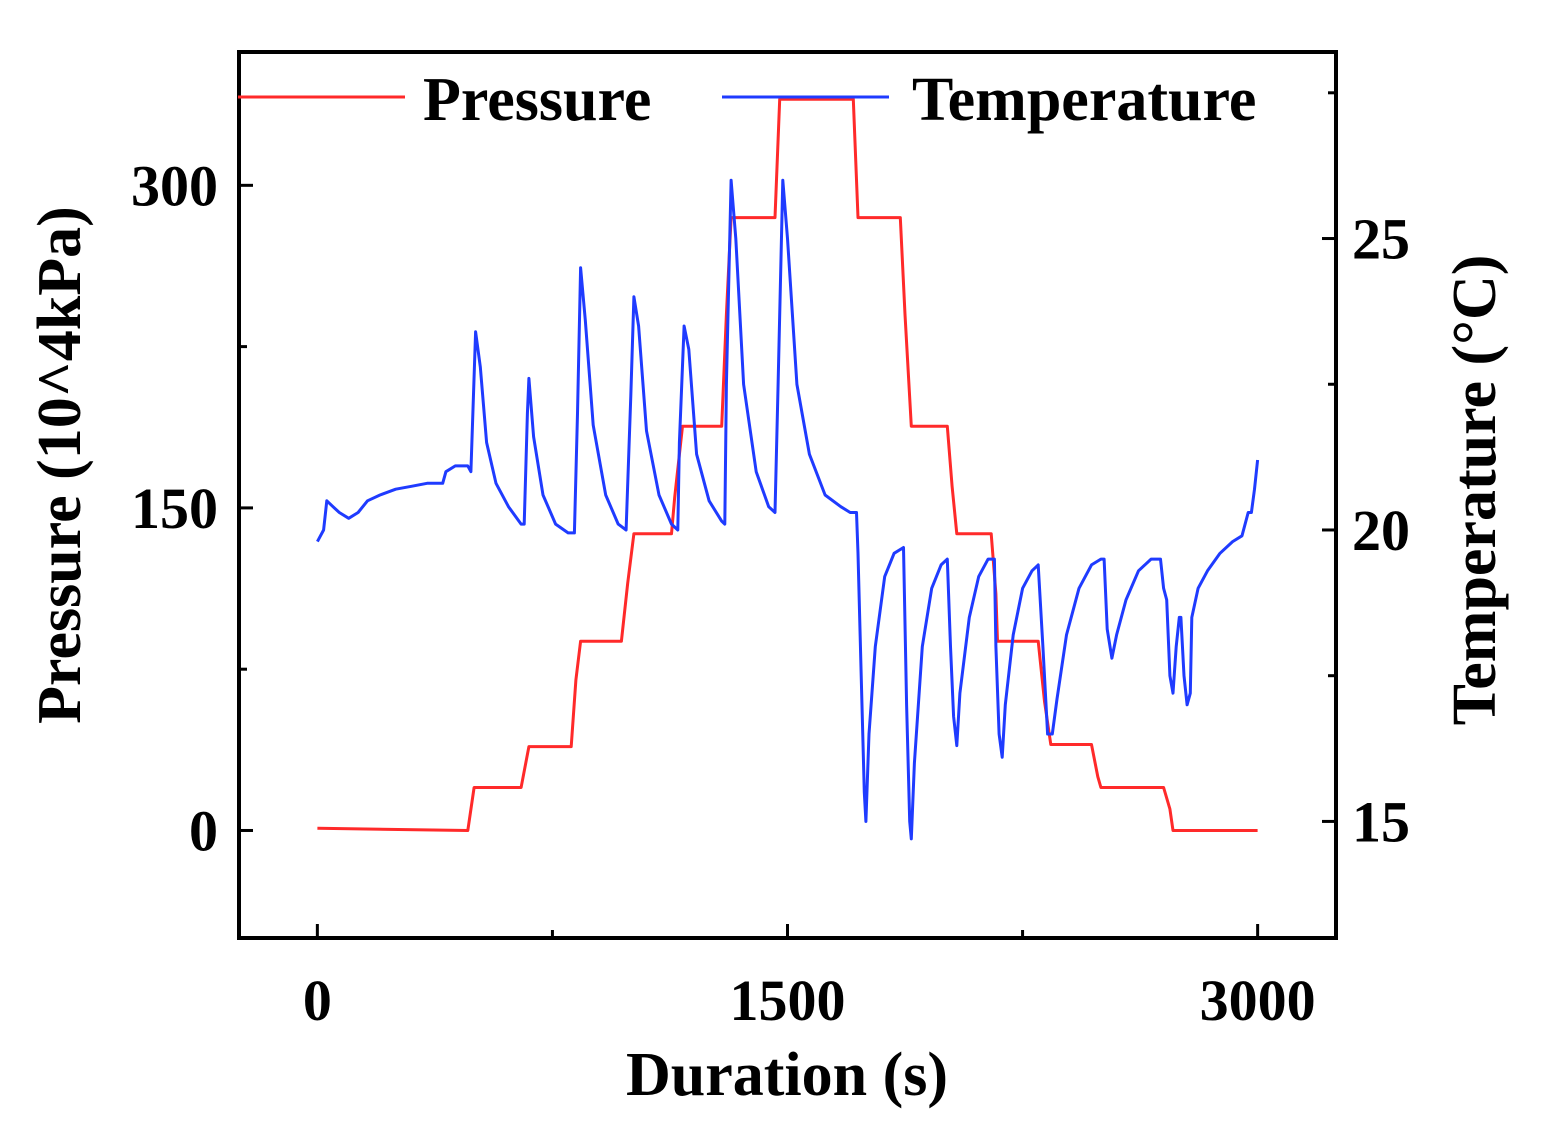 The width and height of the screenshot is (1551, 1135). I want to click on left-y-tick-label: 0, so click(203, 830).